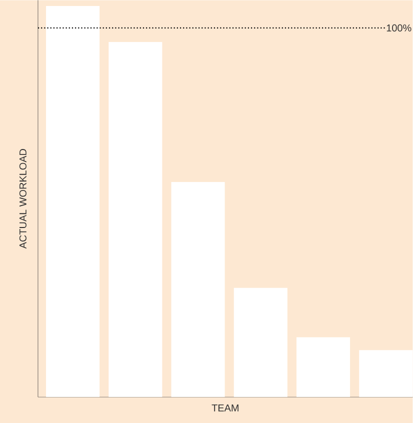 This screenshot has width=413, height=423. Describe the element at coordinates (225, 408) in the screenshot. I see `x-axis-title: TEAM` at that location.